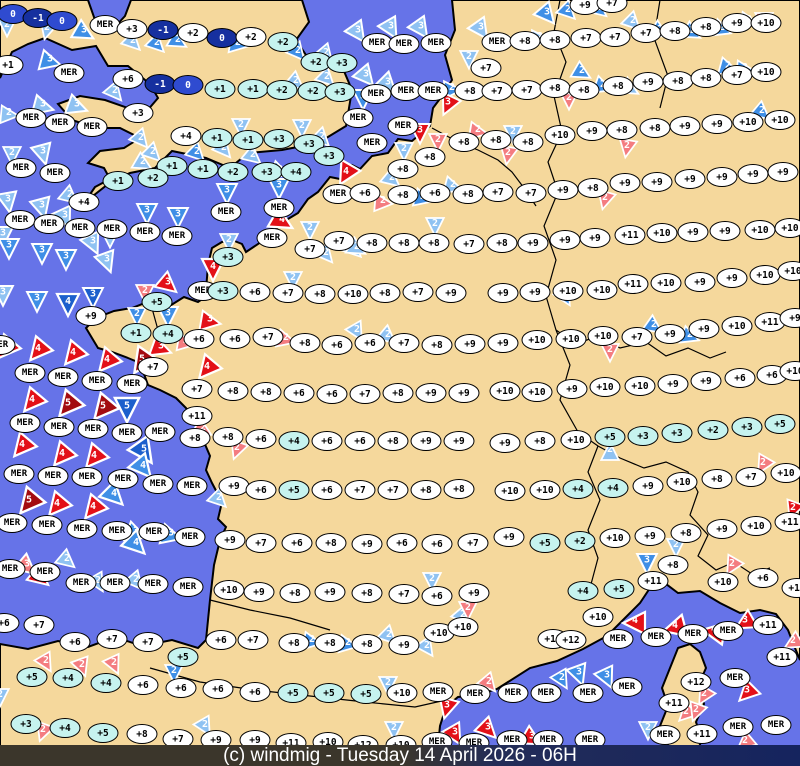 The image size is (800, 766). What do you see at coordinates (188, 85) in the screenshot?
I see `temperature-label: 0` at bounding box center [188, 85].